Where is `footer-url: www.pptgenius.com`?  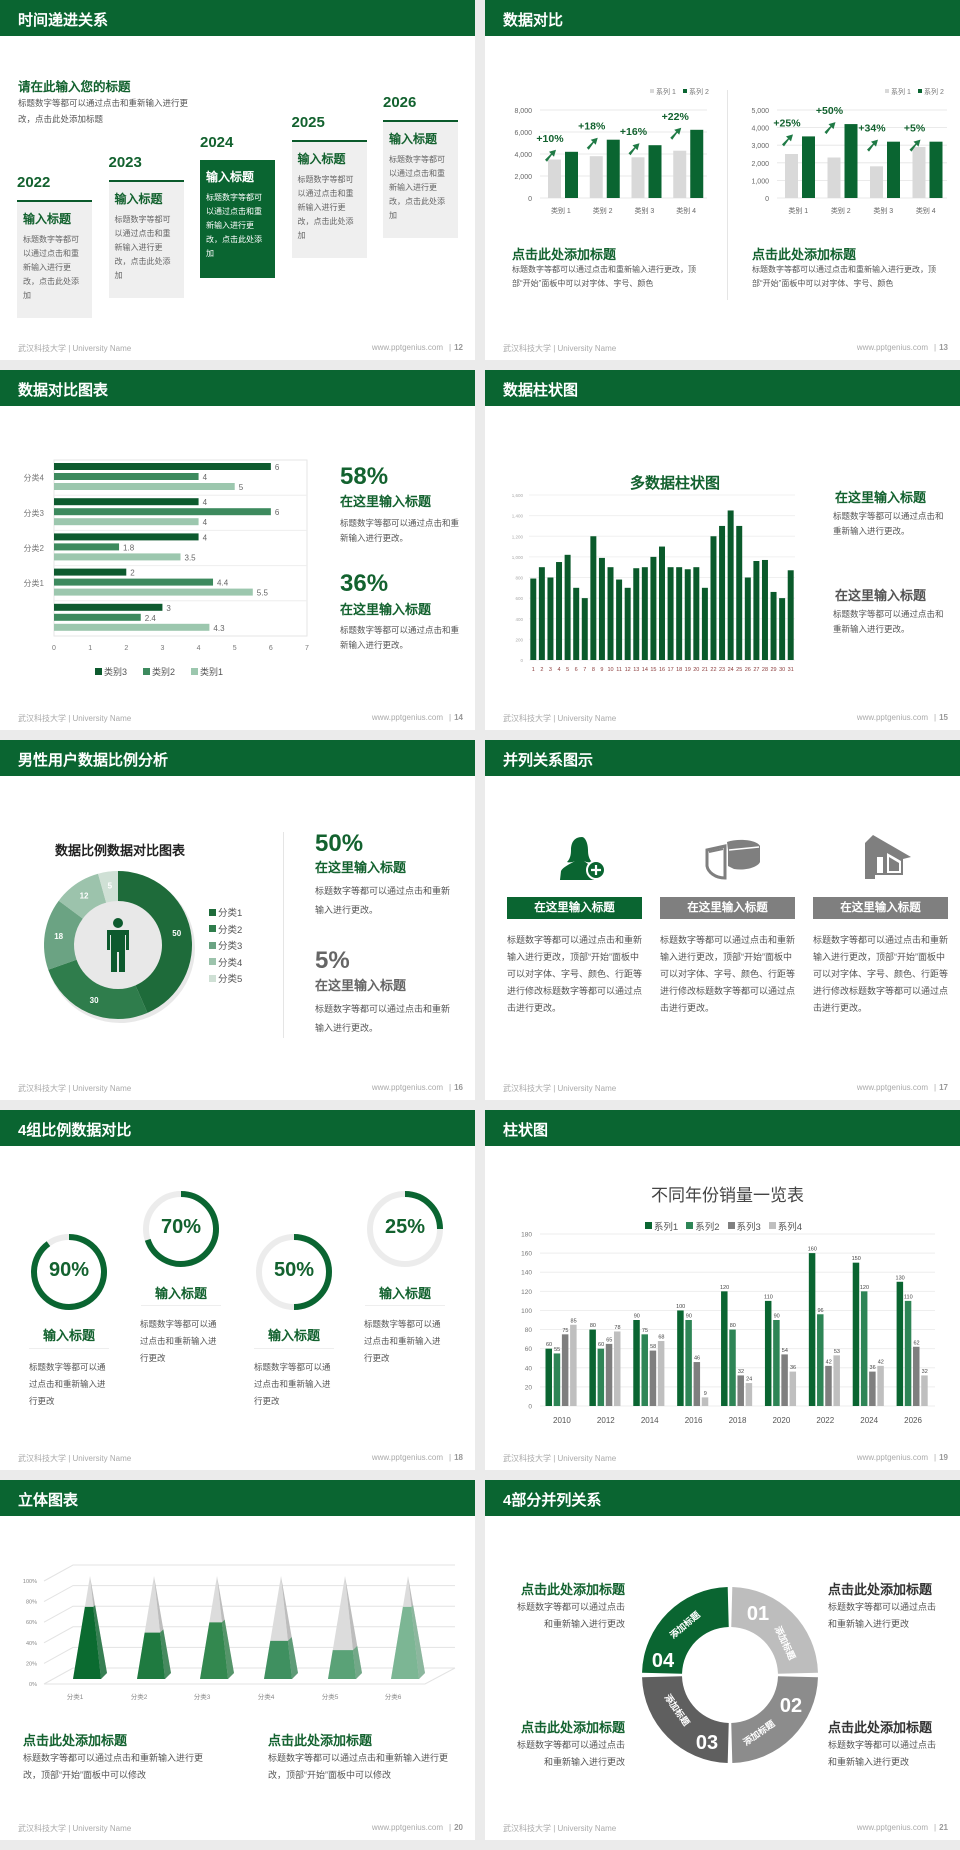 footer-url: www.pptgenius.com is located at coordinates (407, 347).